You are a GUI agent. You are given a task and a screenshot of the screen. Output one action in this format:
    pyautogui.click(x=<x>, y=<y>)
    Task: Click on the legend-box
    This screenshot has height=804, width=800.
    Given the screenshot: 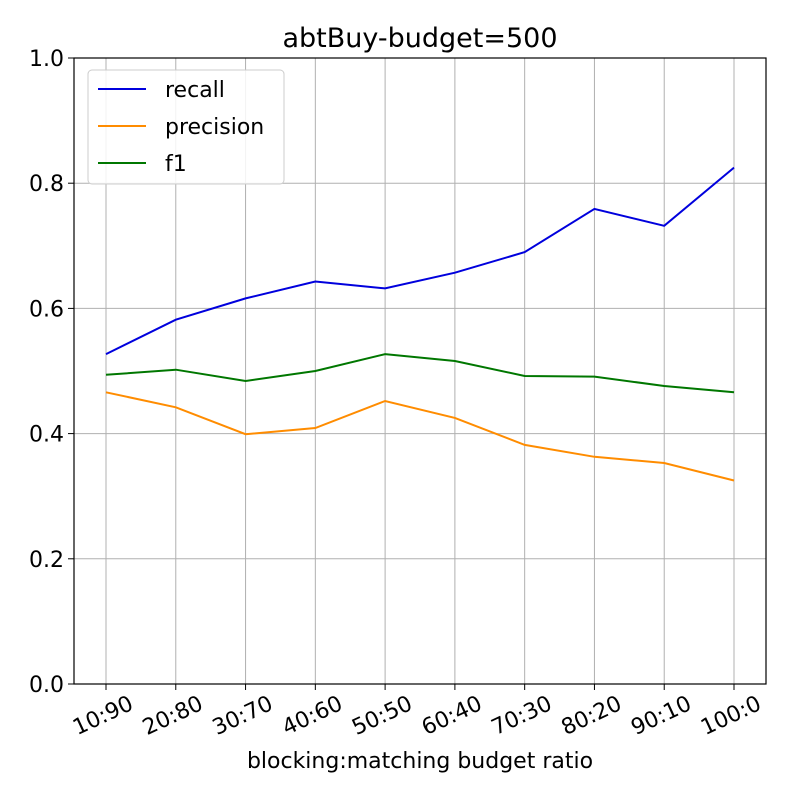 What is the action you would take?
    pyautogui.click(x=186, y=127)
    